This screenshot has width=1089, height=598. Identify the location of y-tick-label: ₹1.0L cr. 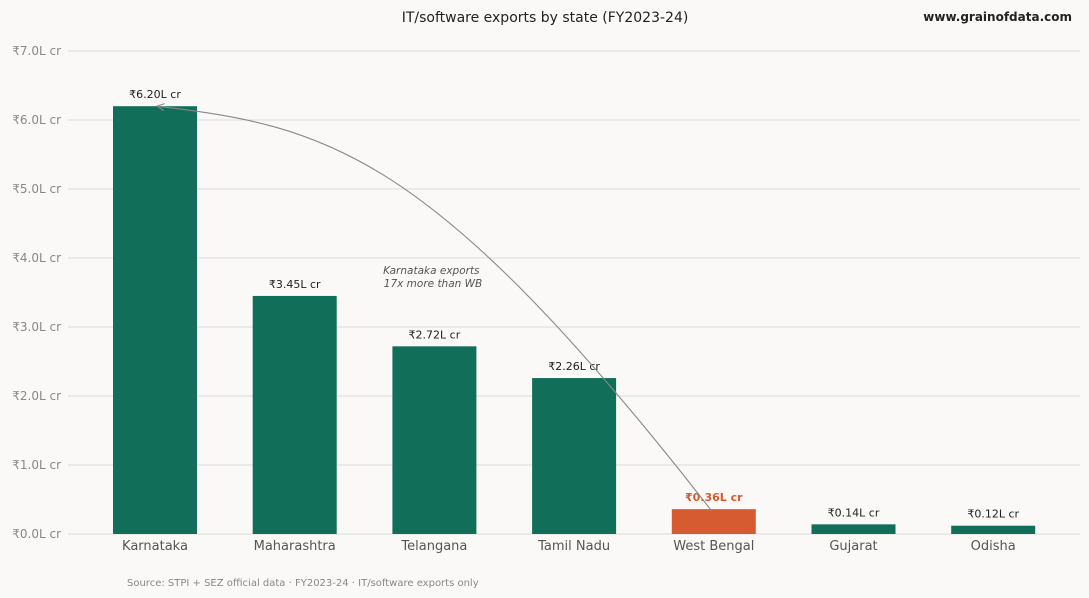
(36, 465).